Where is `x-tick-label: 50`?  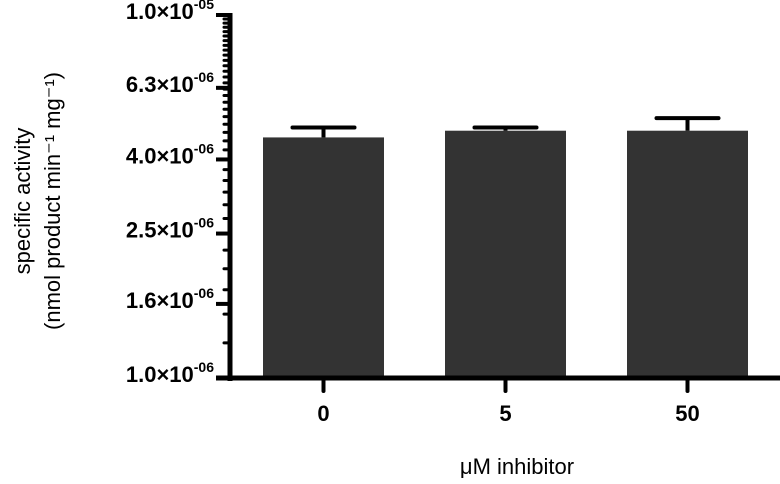 x-tick-label: 50 is located at coordinates (687, 413).